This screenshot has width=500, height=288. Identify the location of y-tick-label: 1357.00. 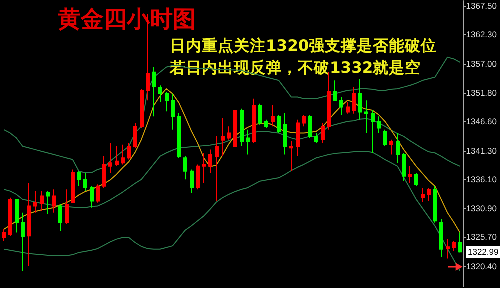
(482, 64).